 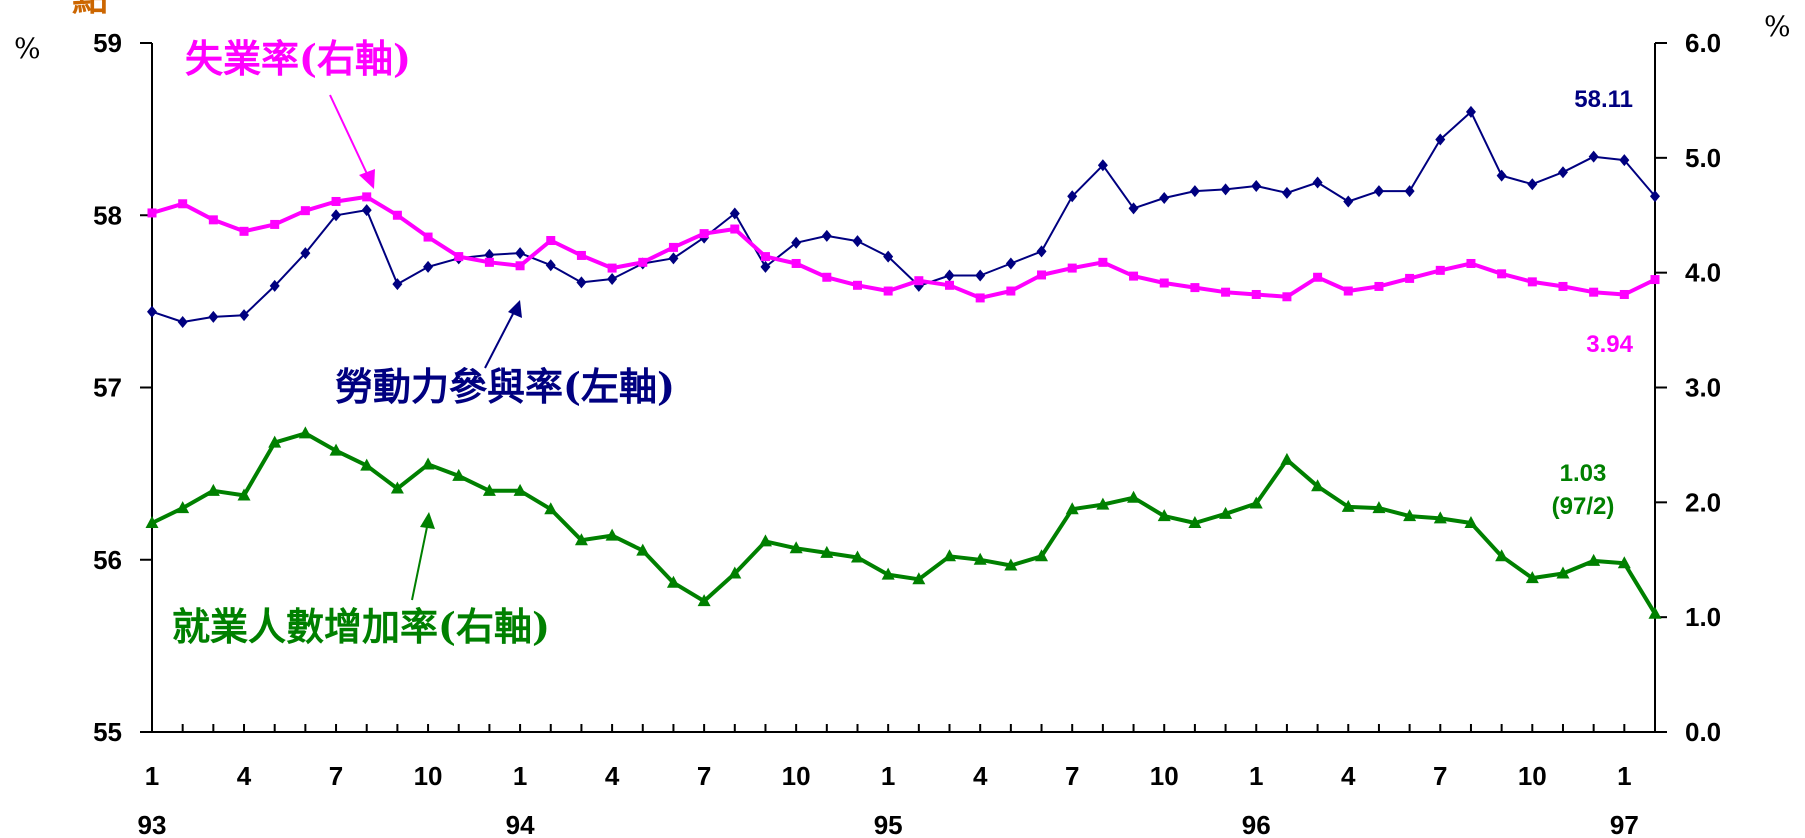 I want to click on x-year-label: 94, so click(x=520, y=824).